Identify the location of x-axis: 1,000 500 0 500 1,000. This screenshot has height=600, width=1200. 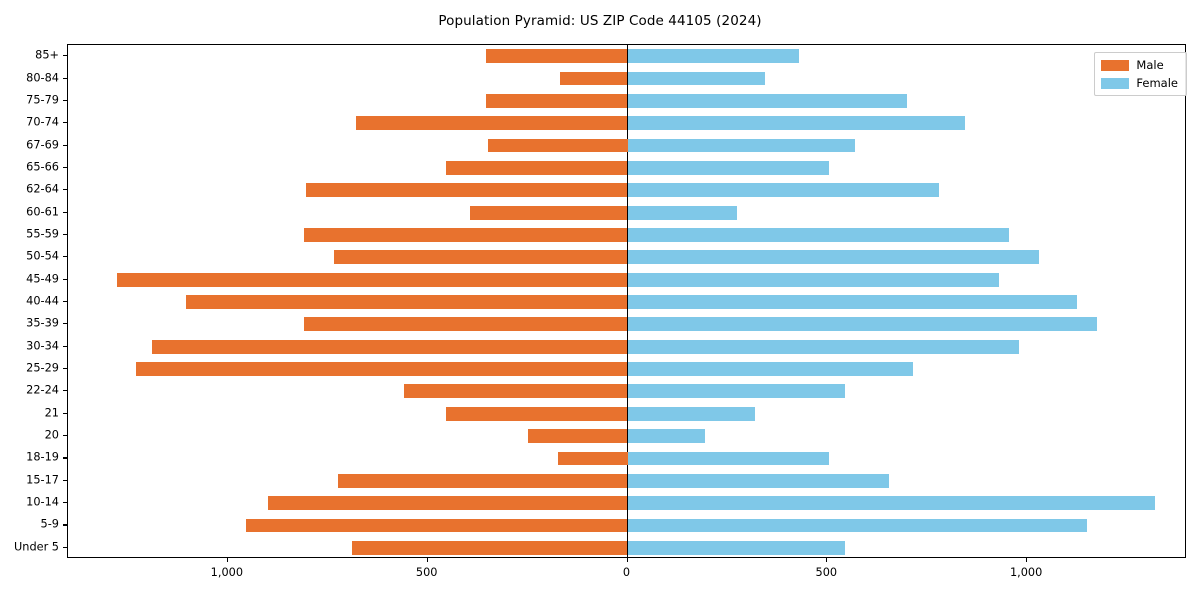
(626, 579).